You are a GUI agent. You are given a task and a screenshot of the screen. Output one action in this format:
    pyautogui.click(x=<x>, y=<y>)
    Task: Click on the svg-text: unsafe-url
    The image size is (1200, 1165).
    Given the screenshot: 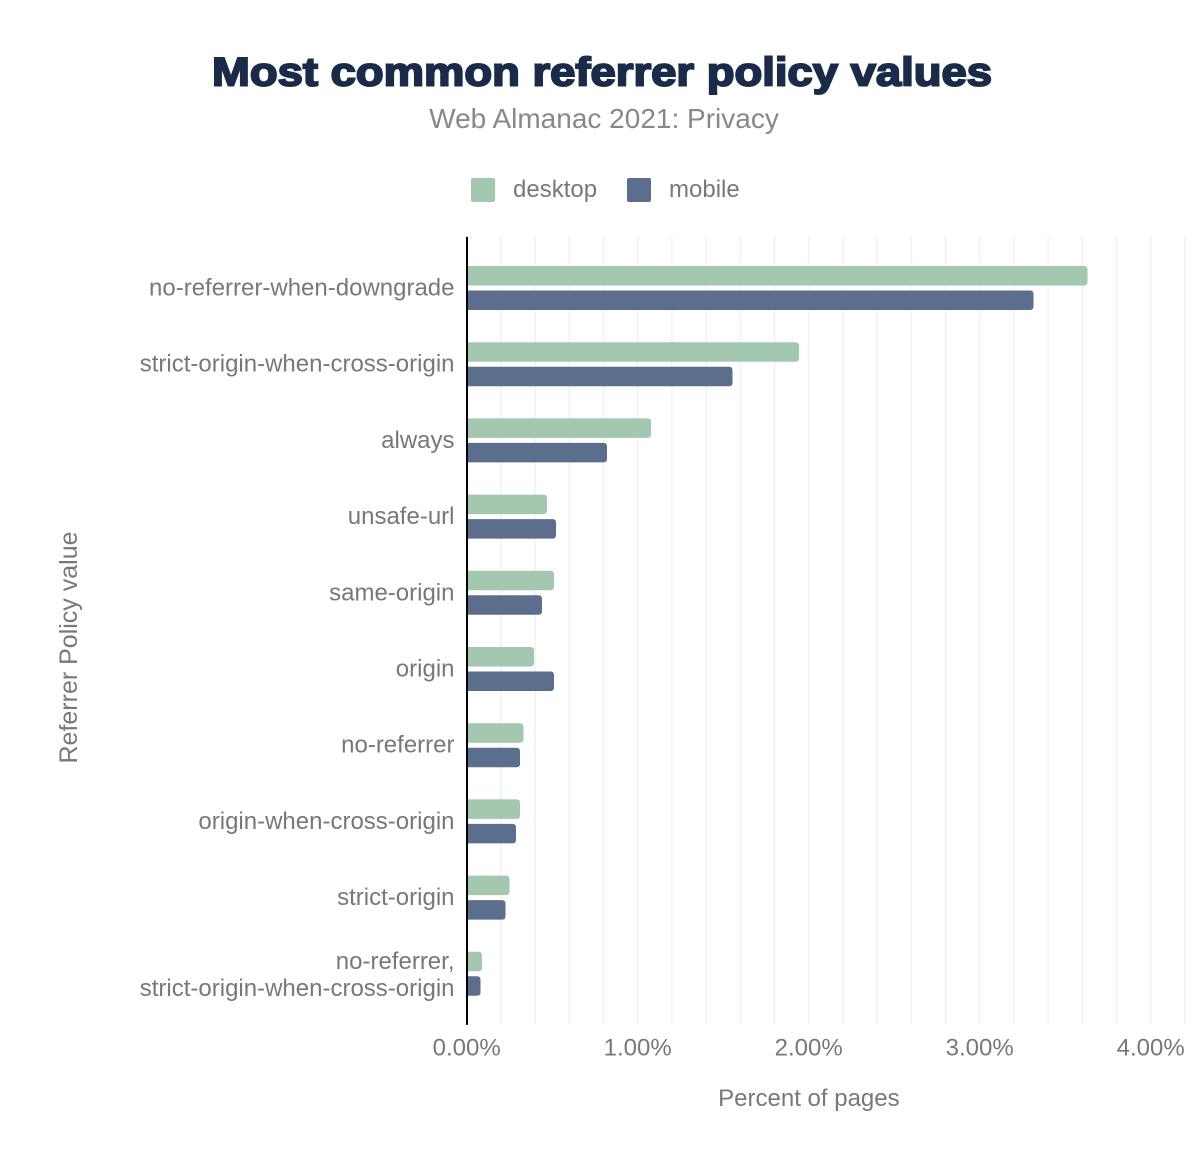 What is the action you would take?
    pyautogui.click(x=401, y=516)
    